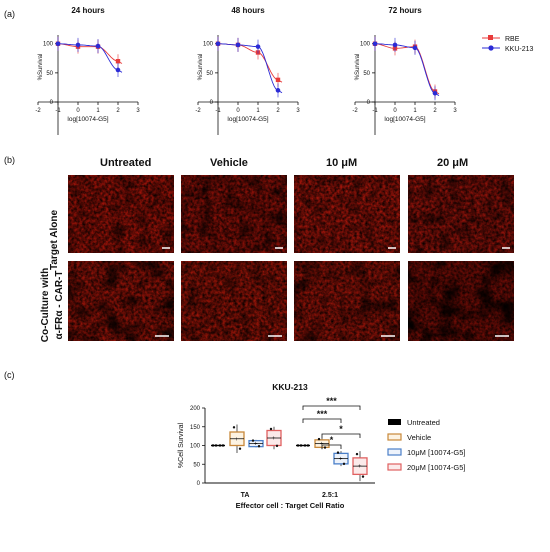 The image size is (550, 552). I want to click on micrograph-untreated-coculture, so click(121, 301).